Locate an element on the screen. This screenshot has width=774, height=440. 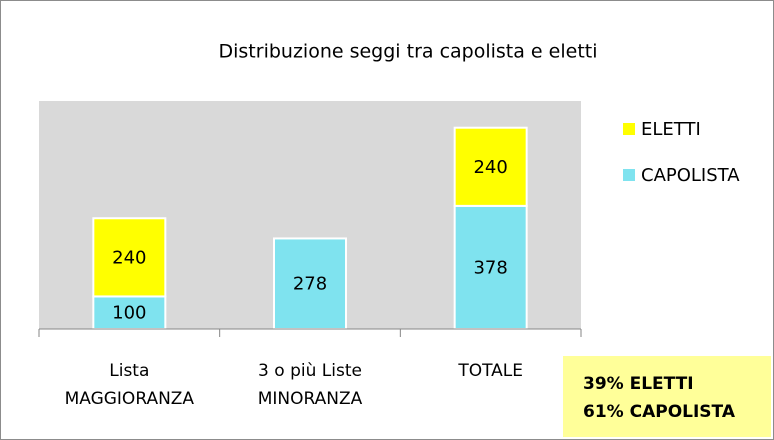
annotation-box: 39% ELETTI 61% CAPOLISTA is located at coordinates (667, 396).